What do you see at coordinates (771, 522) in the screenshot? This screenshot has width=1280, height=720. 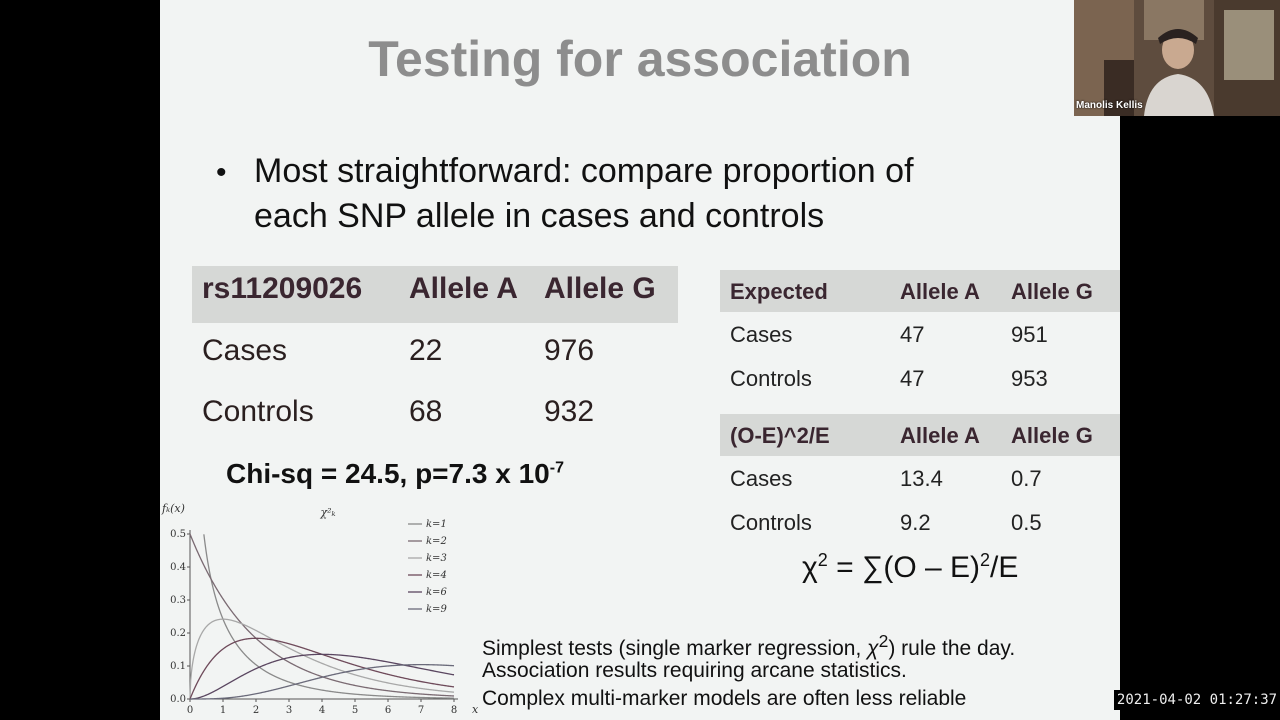 I see `oe-row-controls-label: Controls` at bounding box center [771, 522].